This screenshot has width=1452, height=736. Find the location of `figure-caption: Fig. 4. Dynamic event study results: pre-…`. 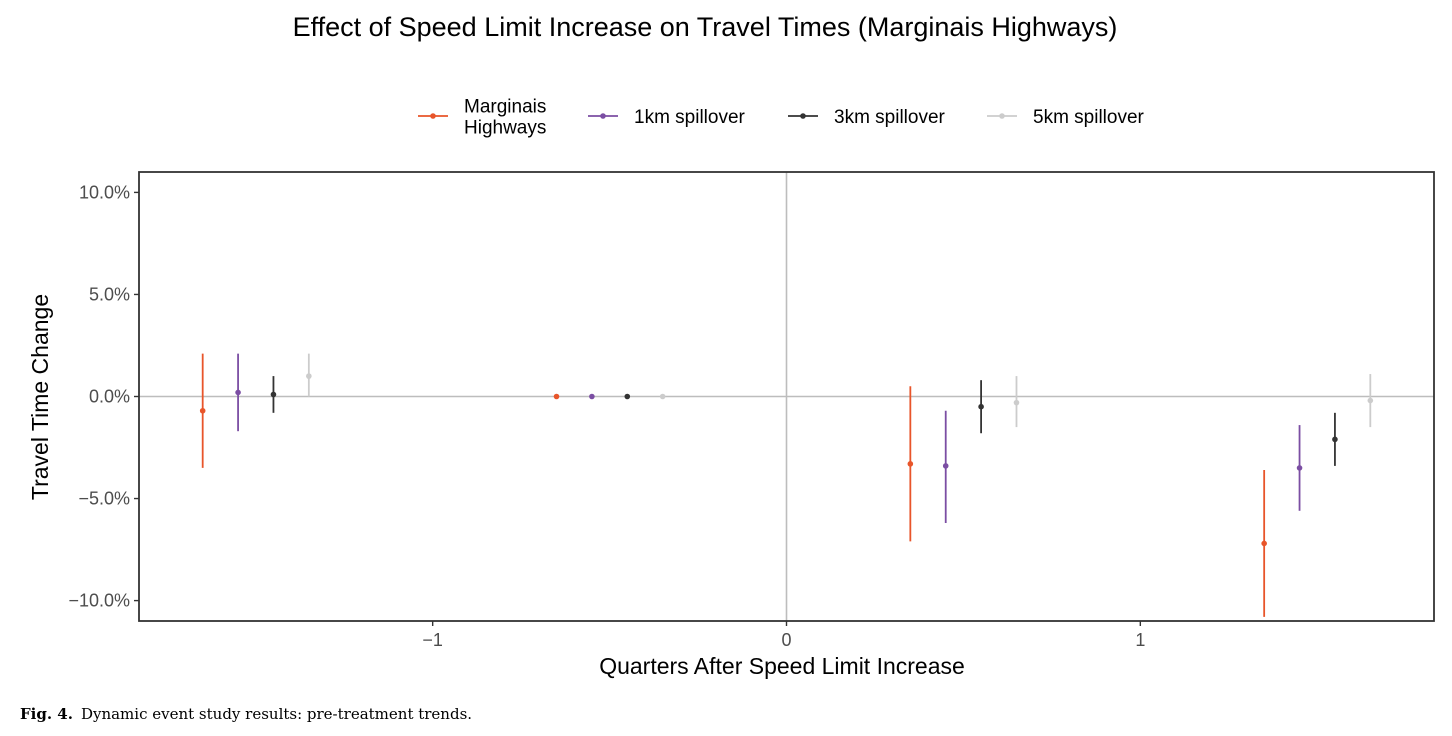

figure-caption: Fig. 4. Dynamic event study results: pre-… is located at coordinates (246, 714).